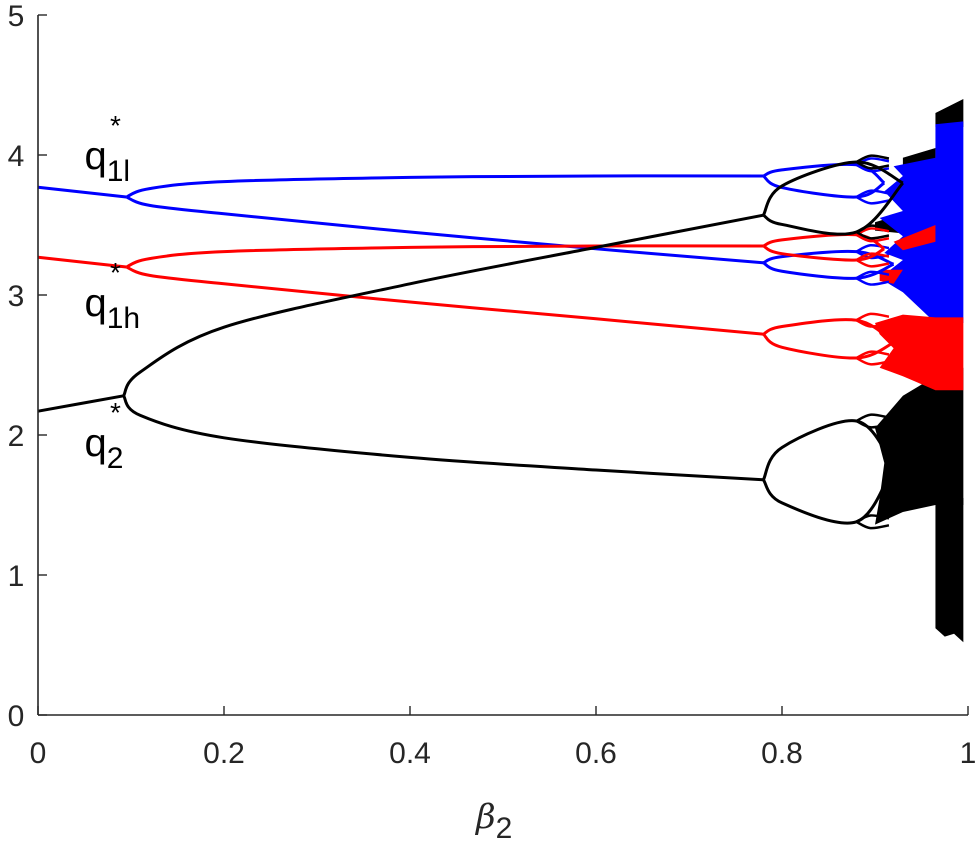 The width and height of the screenshot is (975, 842). Describe the element at coordinates (596, 753) in the screenshot. I see `x-tick-label: 0.6` at that location.